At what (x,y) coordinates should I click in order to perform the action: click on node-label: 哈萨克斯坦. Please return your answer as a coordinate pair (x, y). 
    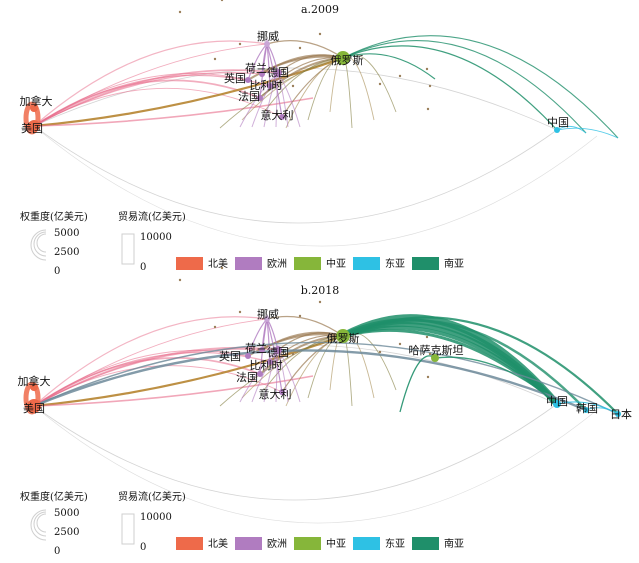
    Looking at the image, I should click on (436, 350).